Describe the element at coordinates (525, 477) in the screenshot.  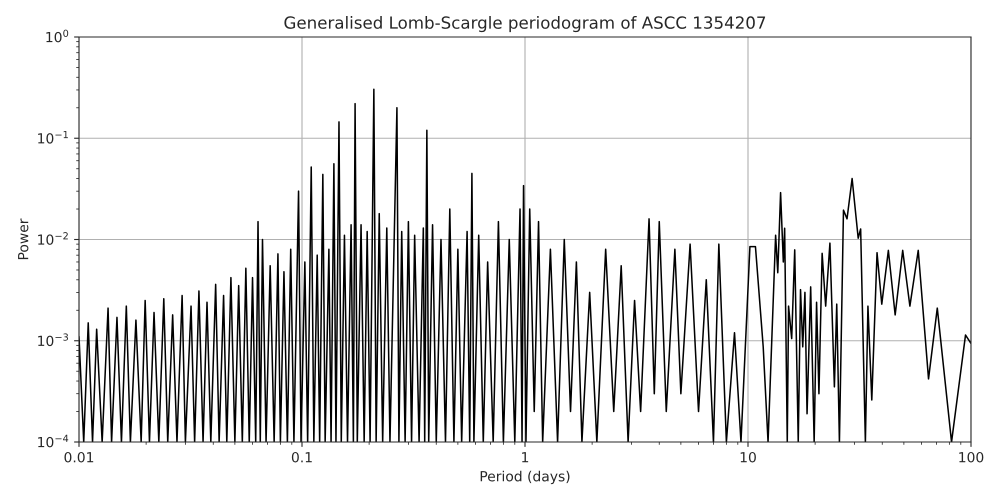
I see `x-axis-title: Period (days)` at that location.